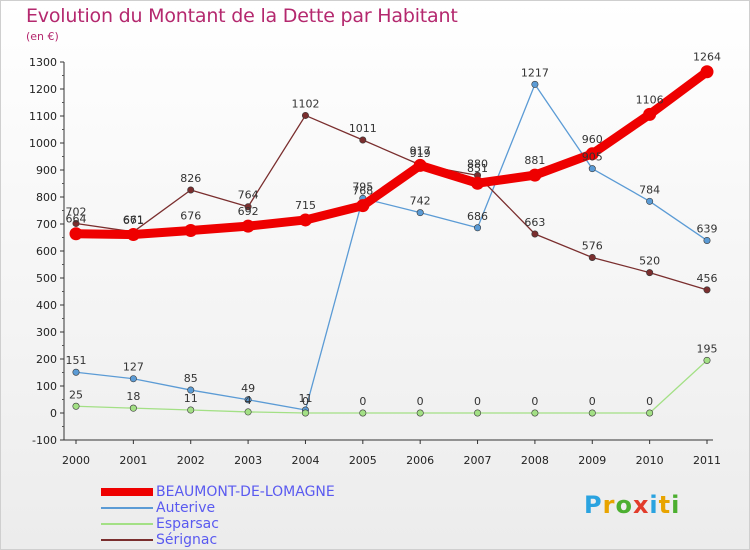  What do you see at coordinates (46, 332) in the screenshot?
I see `y-tick-label: 300` at bounding box center [46, 332].